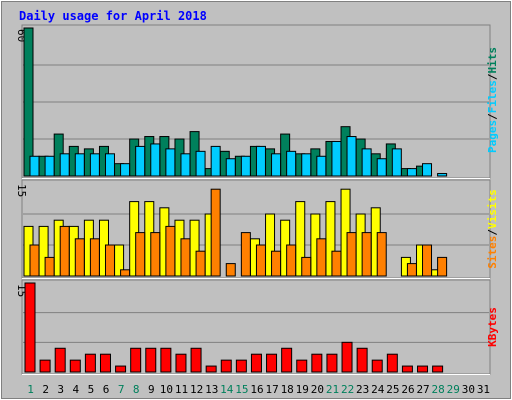  I want to click on legend-visits: Visits, so click(492, 209).